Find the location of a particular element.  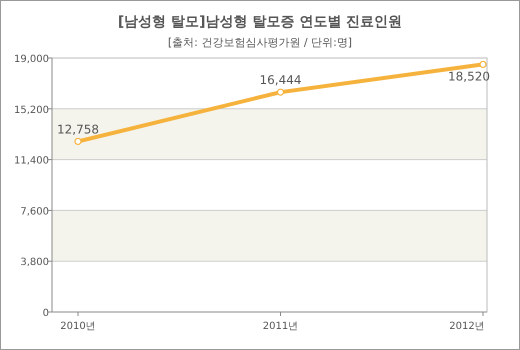

y-tick-label: 7,600 is located at coordinates (34, 212).